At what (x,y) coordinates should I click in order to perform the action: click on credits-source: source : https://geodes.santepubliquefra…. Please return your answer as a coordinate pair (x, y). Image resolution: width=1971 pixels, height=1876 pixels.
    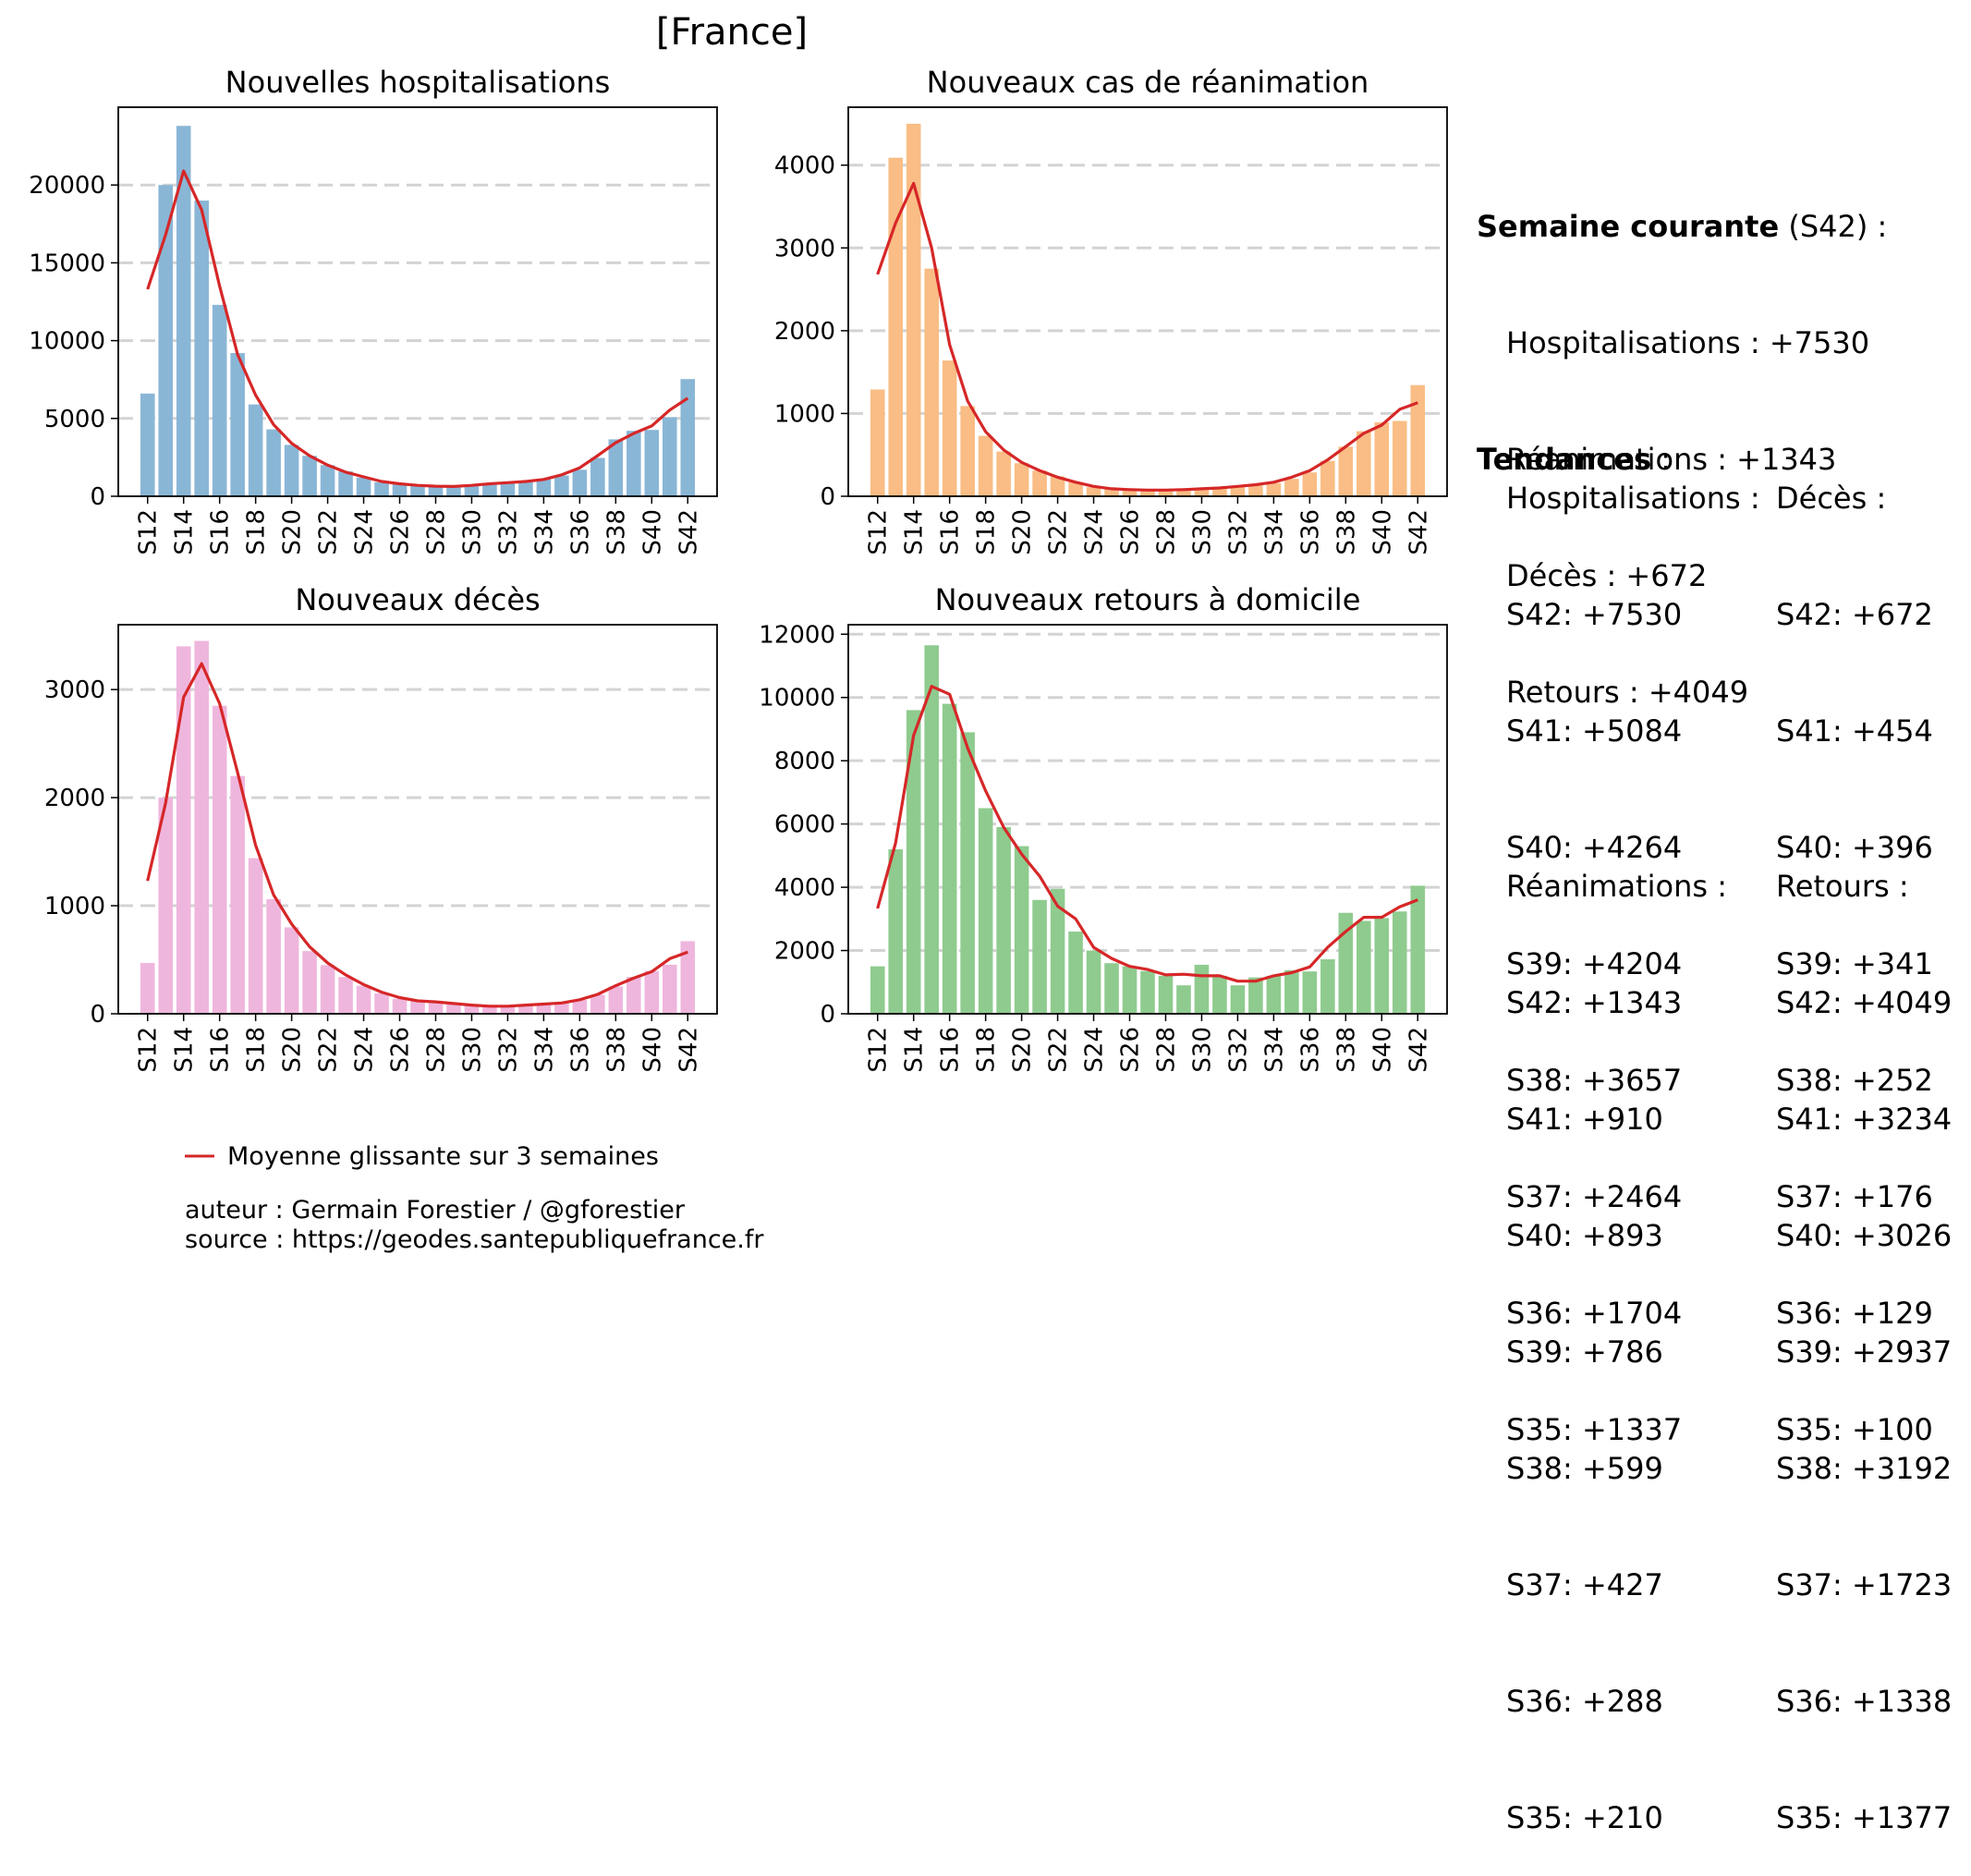
    Looking at the image, I should click on (474, 1239).